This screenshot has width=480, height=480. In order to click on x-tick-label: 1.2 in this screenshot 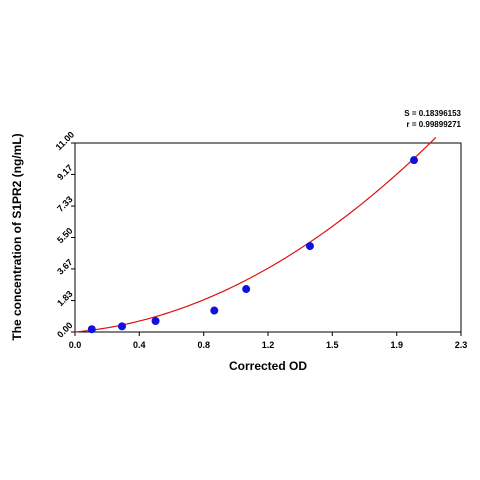, I will do `click(268, 345)`.